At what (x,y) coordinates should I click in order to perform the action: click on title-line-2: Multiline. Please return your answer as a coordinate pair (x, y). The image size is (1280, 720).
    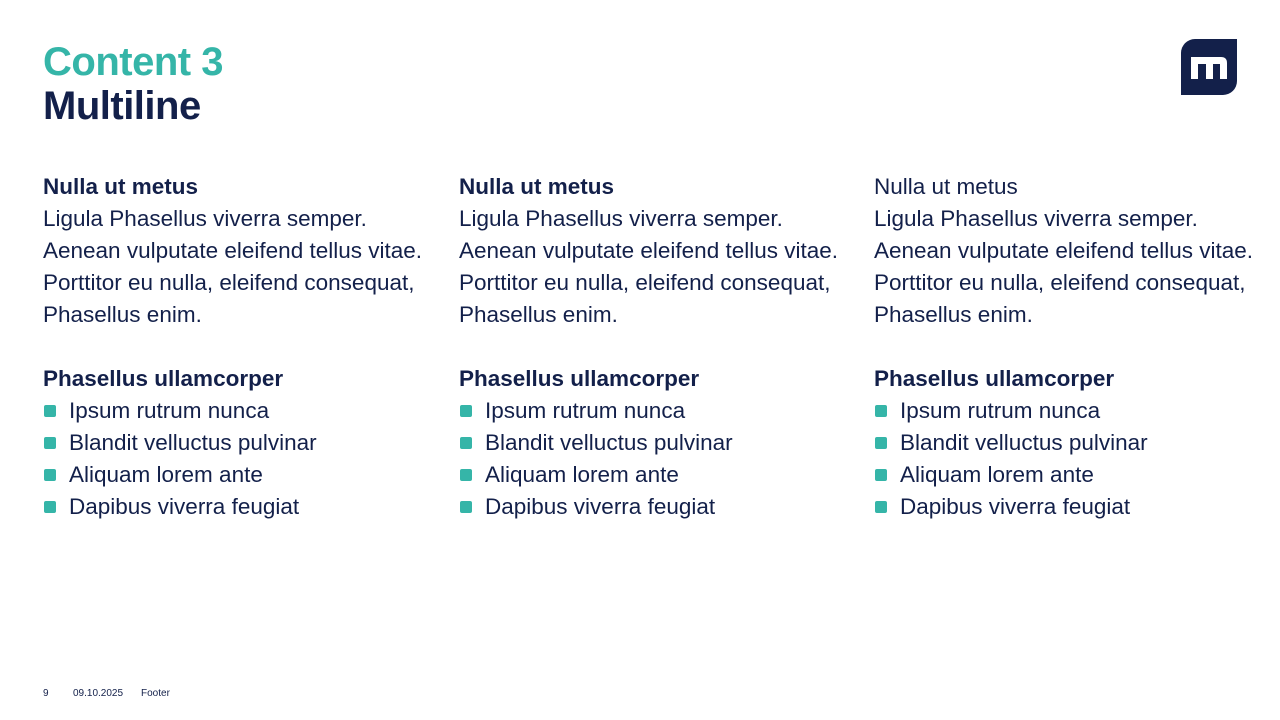
    Looking at the image, I should click on (122, 106).